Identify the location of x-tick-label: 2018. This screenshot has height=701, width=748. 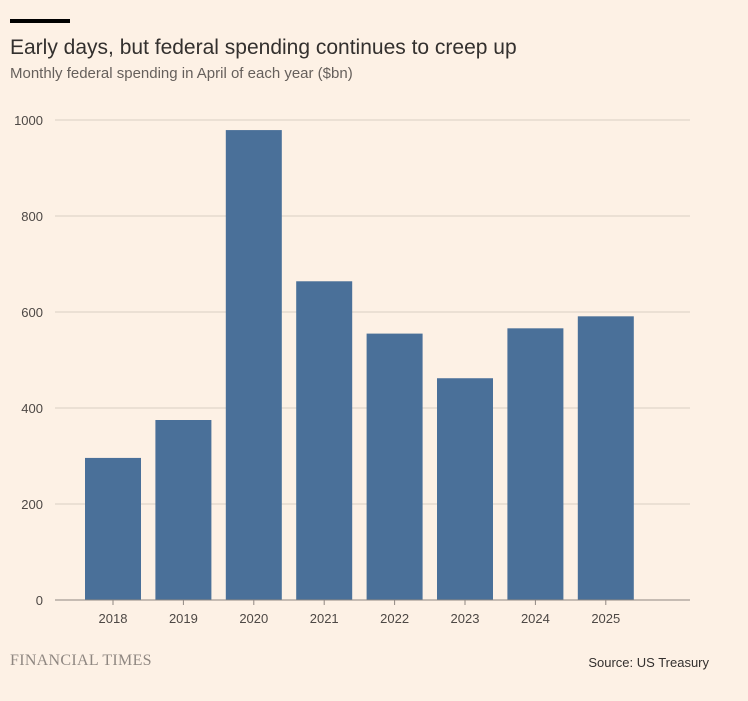
(113, 618).